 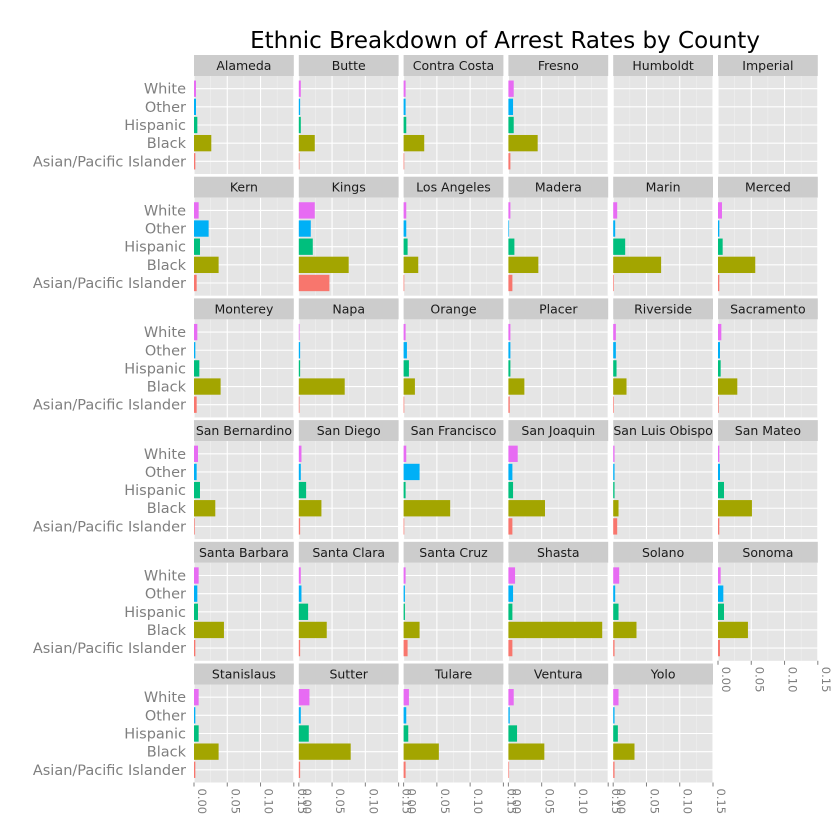 What do you see at coordinates (719, 526) in the screenshot?
I see `bar-san-mateo-asian-pacific-islander` at bounding box center [719, 526].